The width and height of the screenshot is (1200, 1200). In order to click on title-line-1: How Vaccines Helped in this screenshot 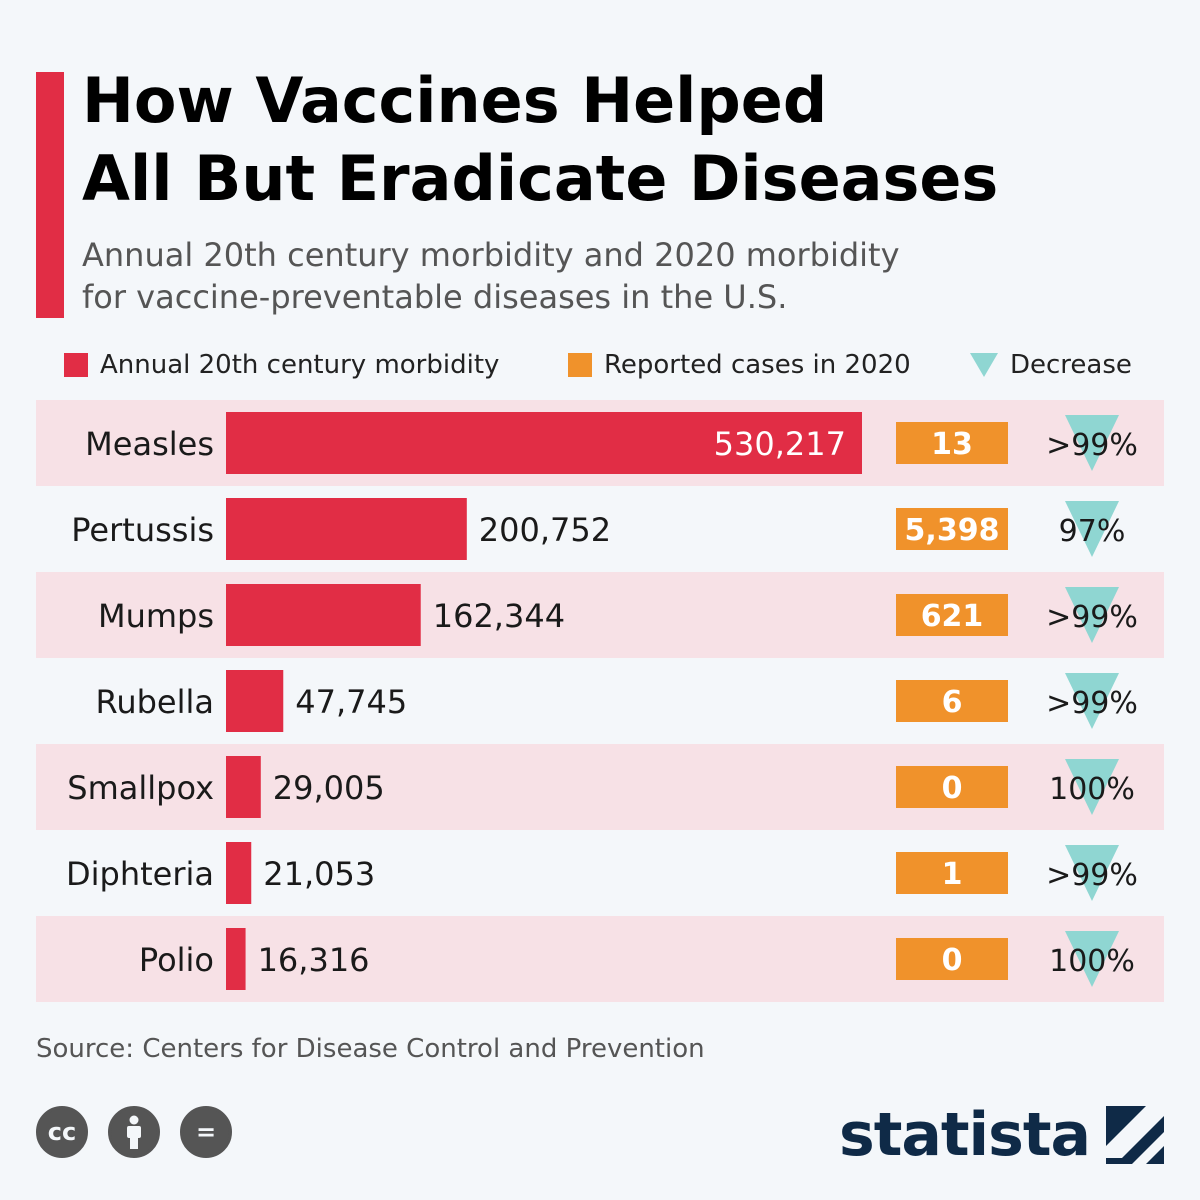, I will do `click(455, 100)`.